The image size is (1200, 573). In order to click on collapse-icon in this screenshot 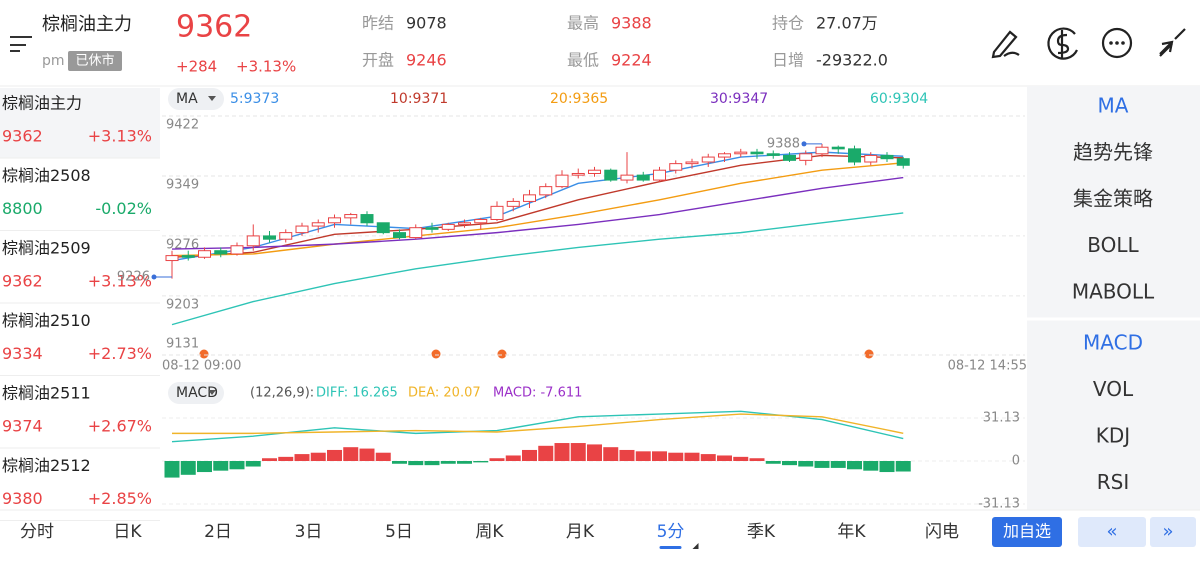, I will do `click(1172, 42)`.